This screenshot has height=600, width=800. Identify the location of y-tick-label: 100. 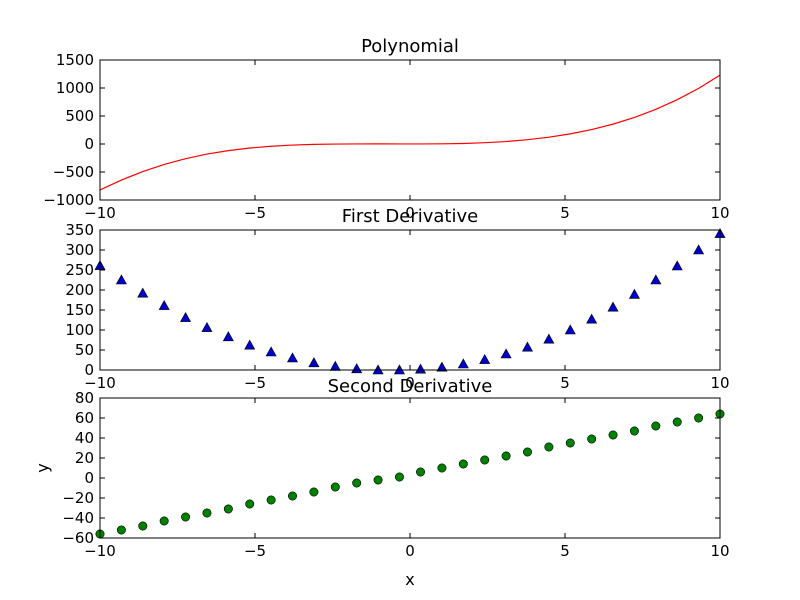
(79, 330).